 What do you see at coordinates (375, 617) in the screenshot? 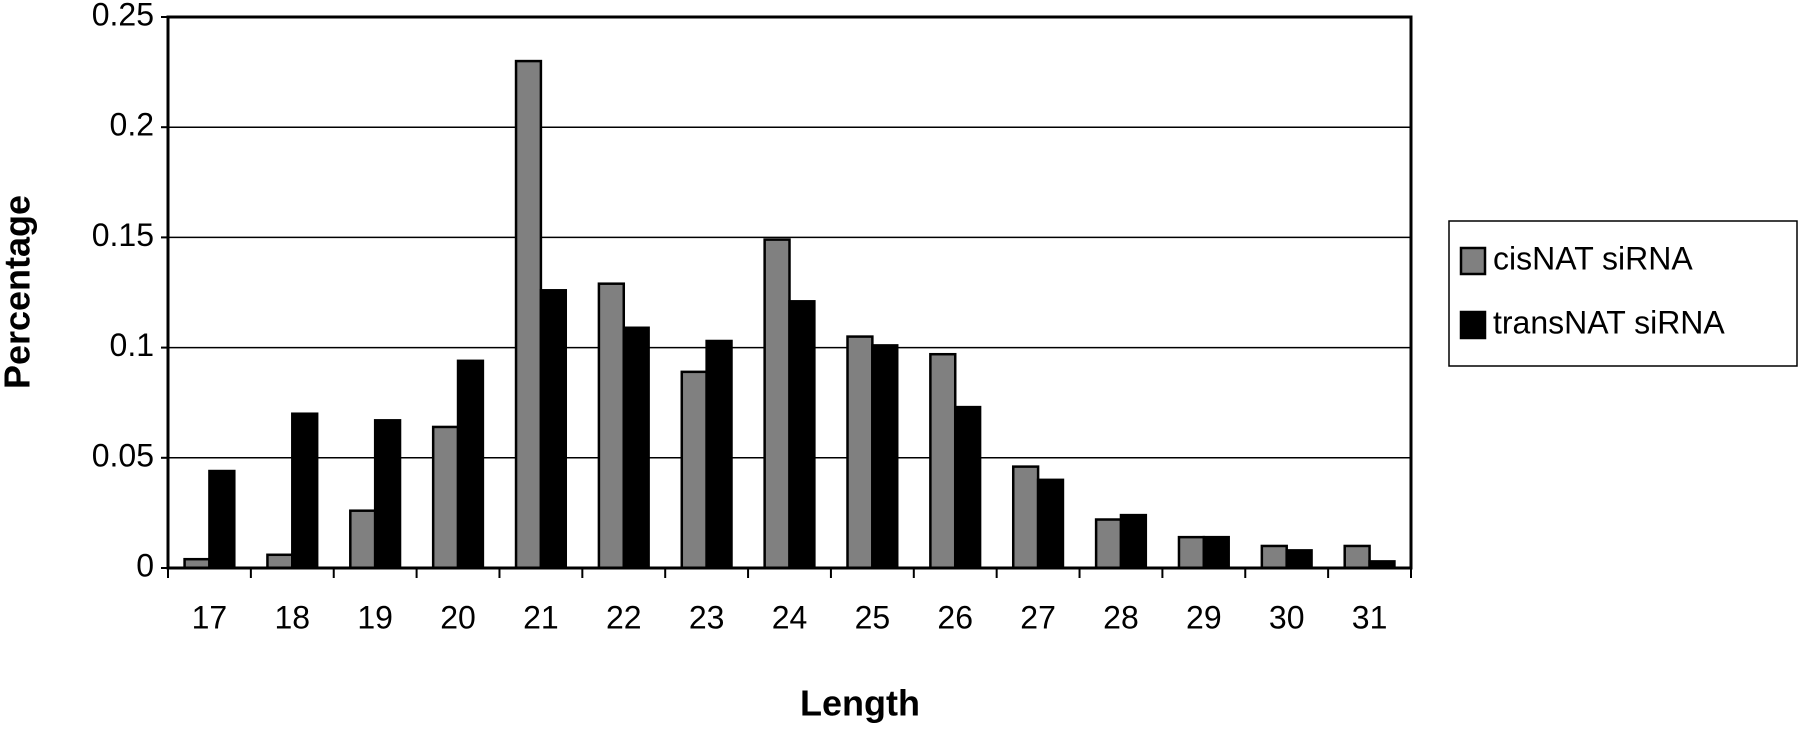
I see `x-tick-label: 19` at bounding box center [375, 617].